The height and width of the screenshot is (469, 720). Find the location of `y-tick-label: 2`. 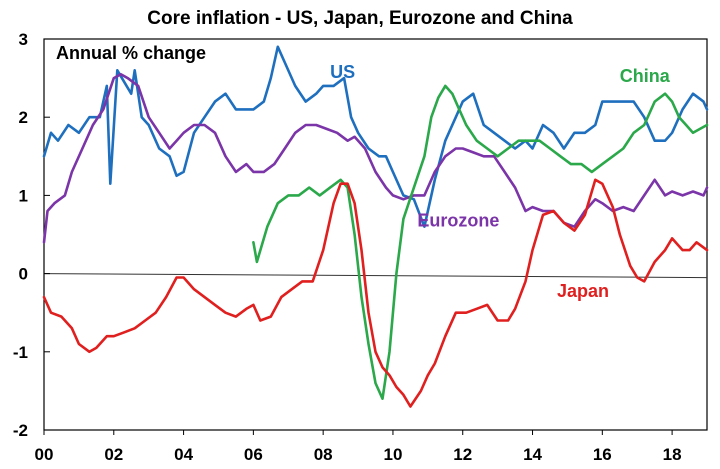

y-tick-label: 2 is located at coordinates (23, 117).